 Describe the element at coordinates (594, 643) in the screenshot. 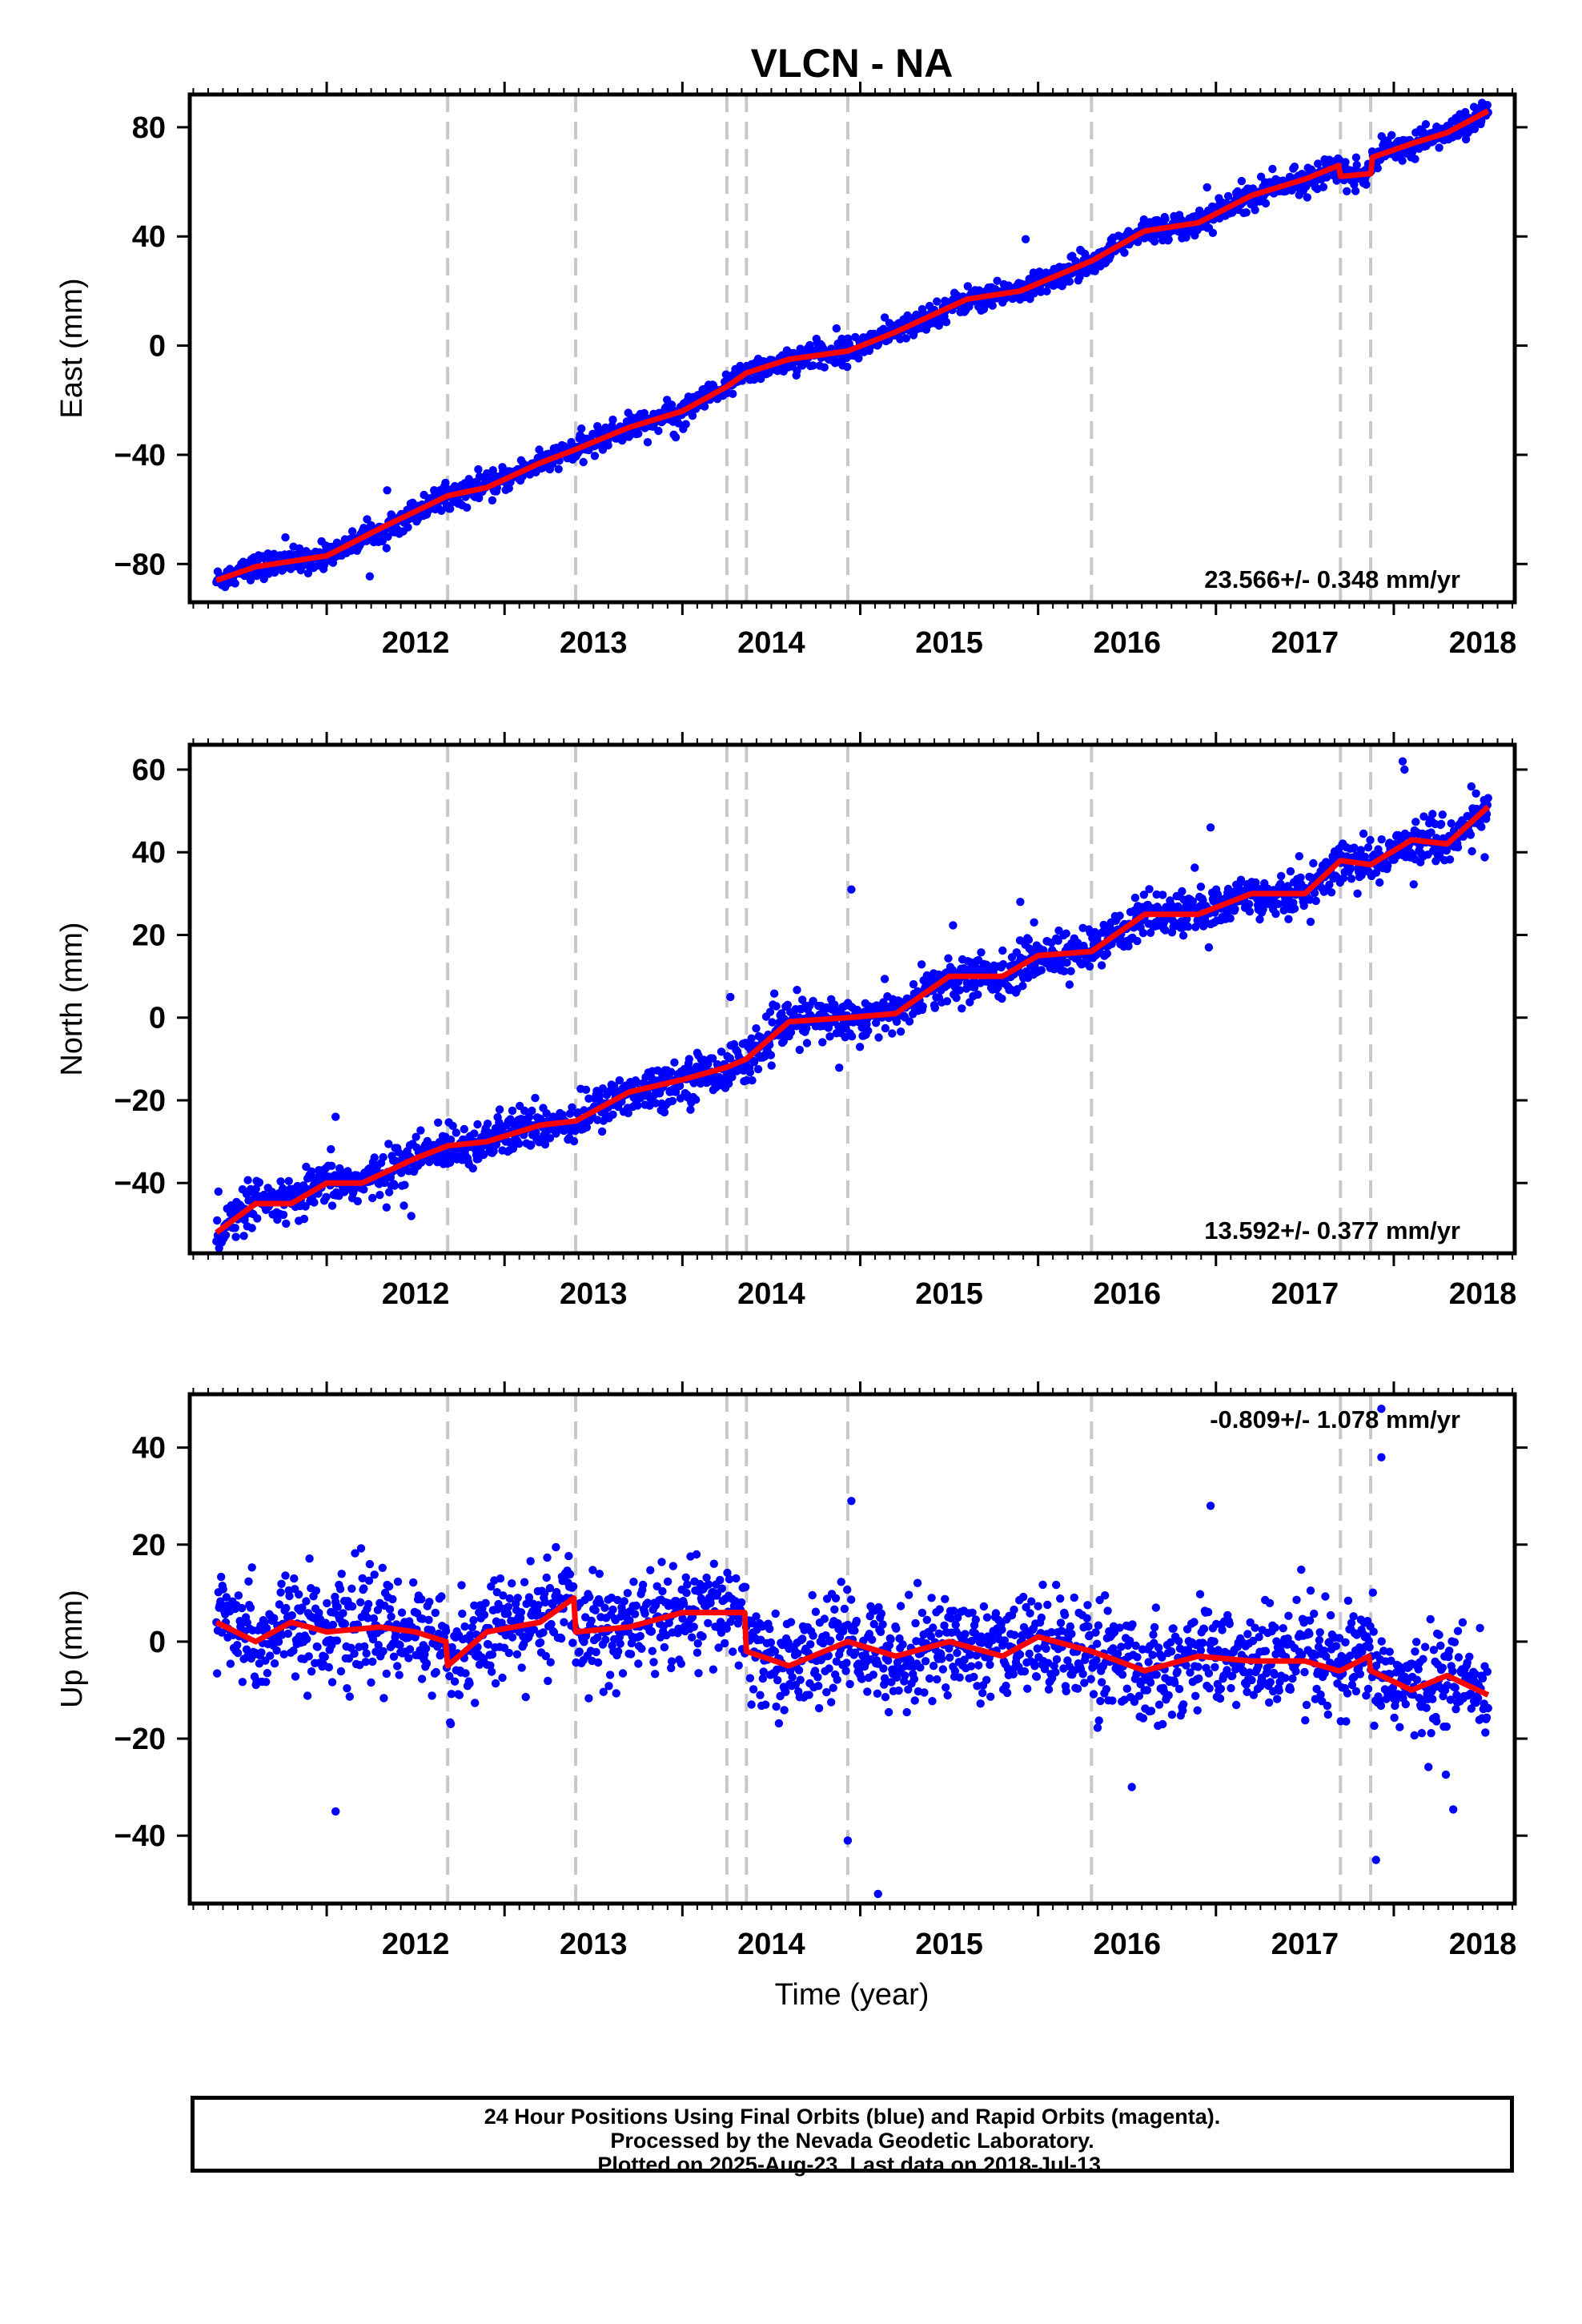

I see `x-tick-label: 2013` at that location.